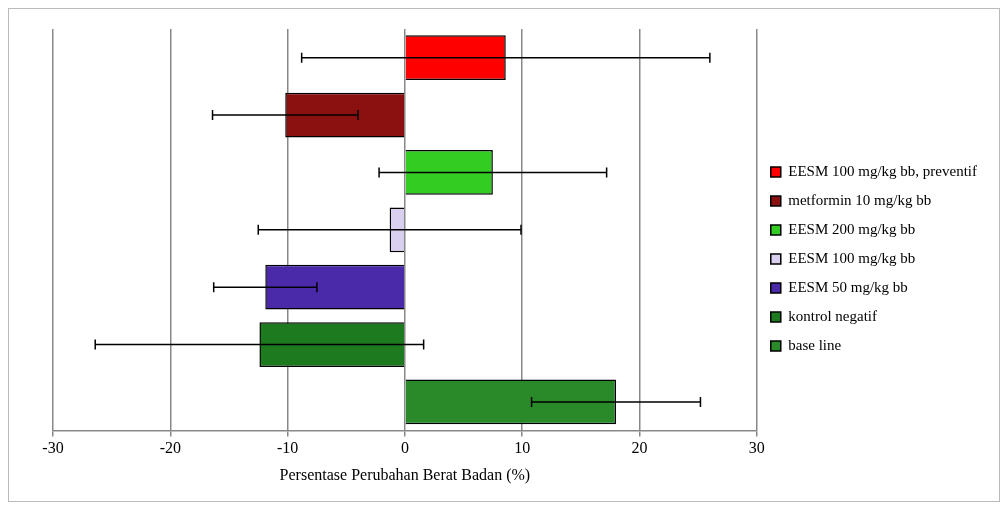  I want to click on x-axis-title: Persentase Perubahan Berat Badan (%), so click(405, 474).